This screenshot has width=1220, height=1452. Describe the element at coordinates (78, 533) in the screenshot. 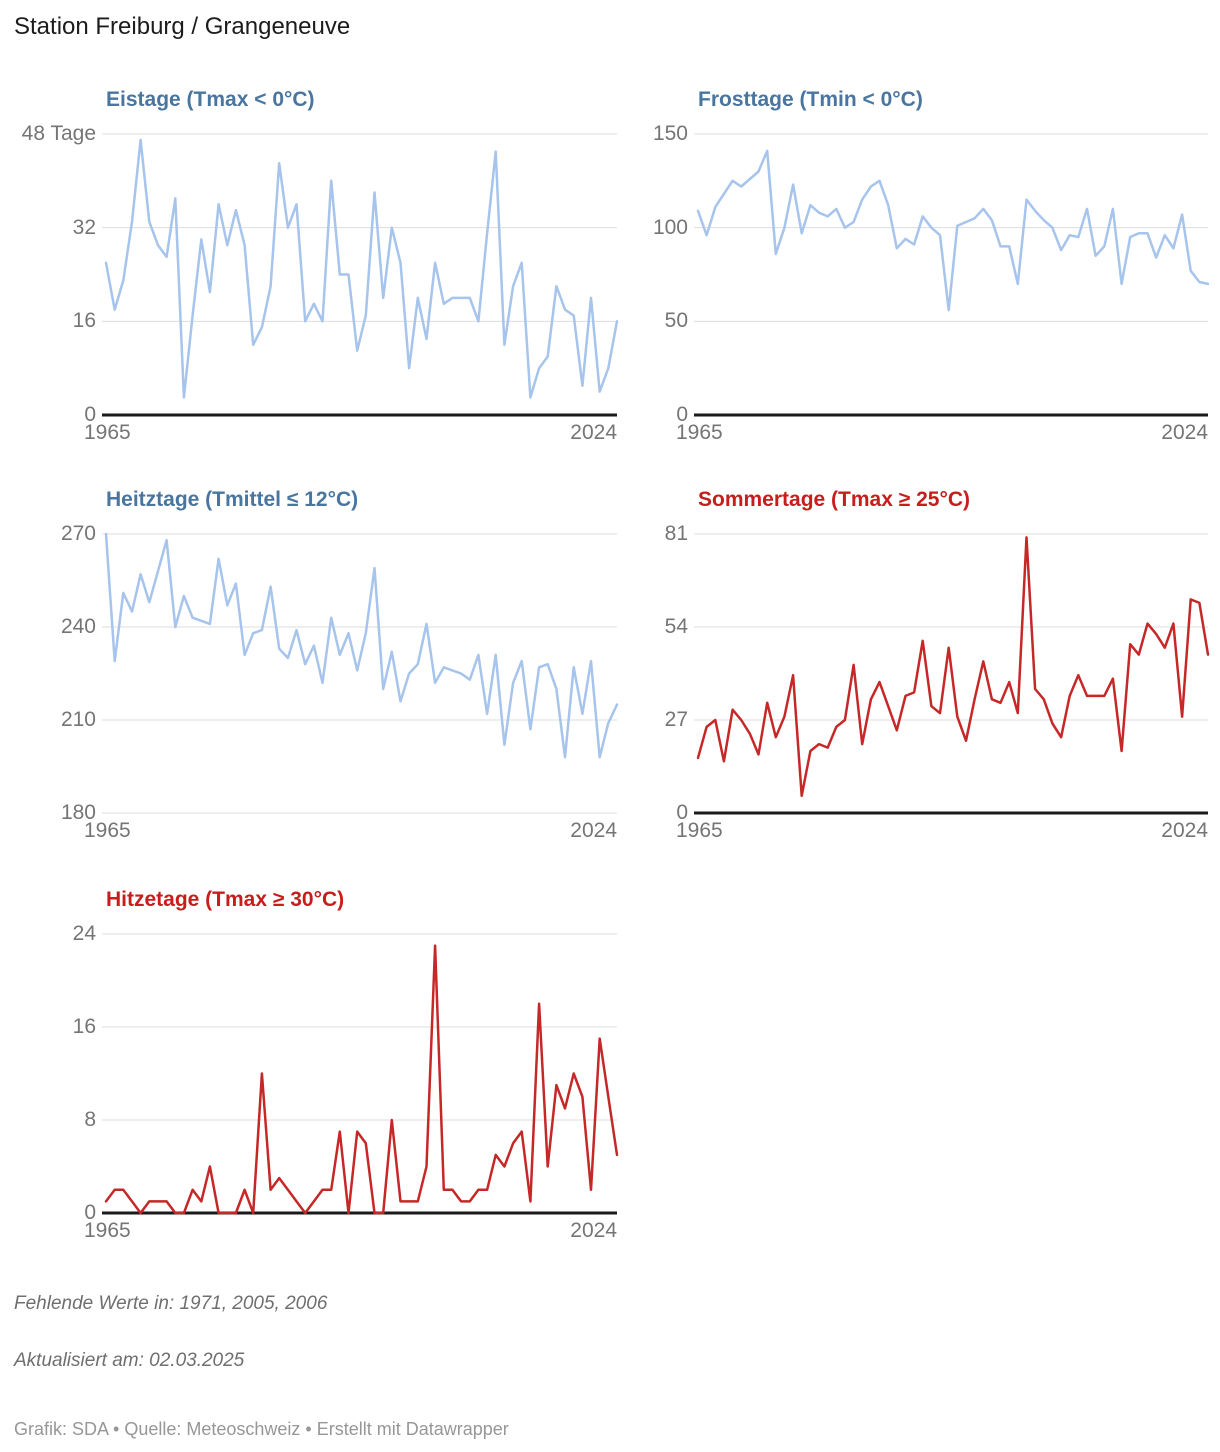

I see `y-axis-label-heitztage: 270` at that location.